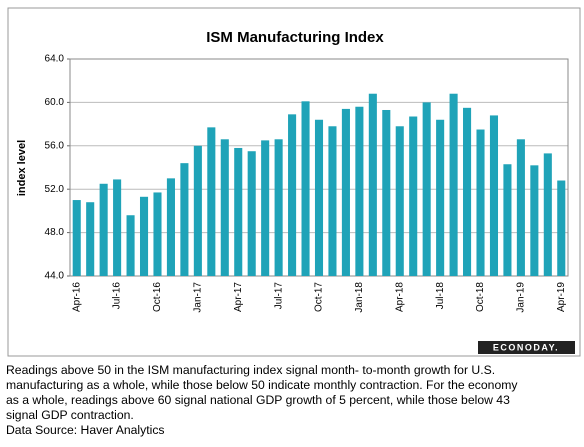  I want to click on y-tick-label: 56.0, so click(55, 145).